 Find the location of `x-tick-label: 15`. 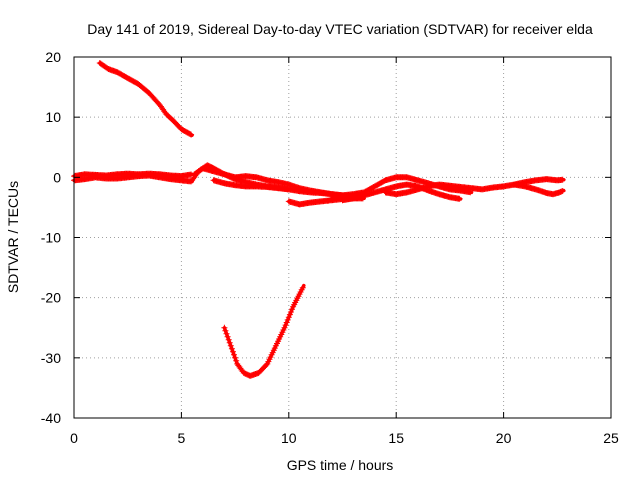

x-tick-label: 15 is located at coordinates (396, 438).